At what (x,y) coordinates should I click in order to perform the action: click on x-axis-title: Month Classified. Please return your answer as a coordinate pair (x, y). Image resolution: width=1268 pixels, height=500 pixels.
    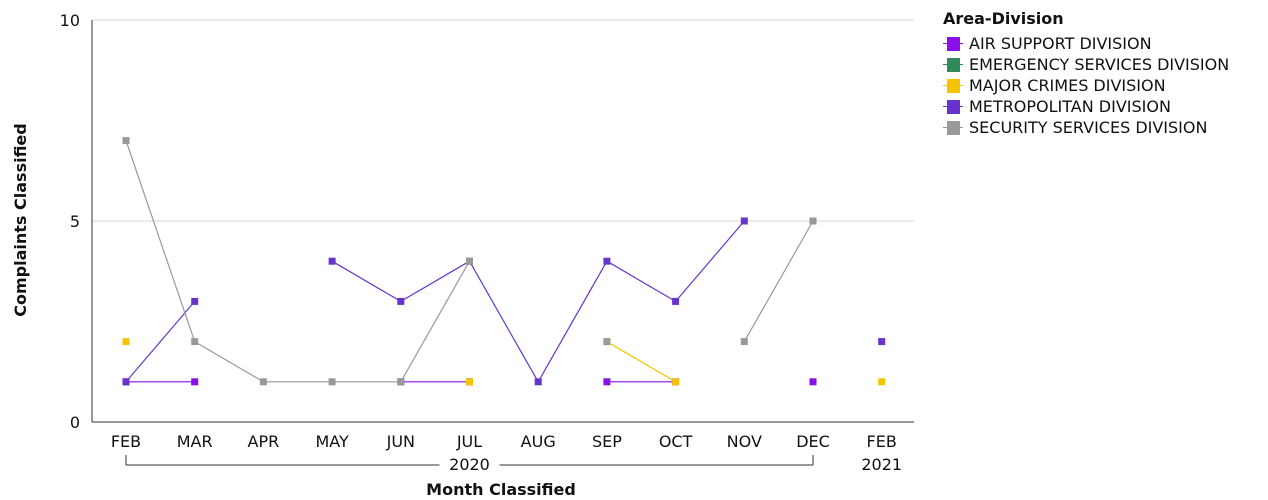
    Looking at the image, I should click on (501, 489).